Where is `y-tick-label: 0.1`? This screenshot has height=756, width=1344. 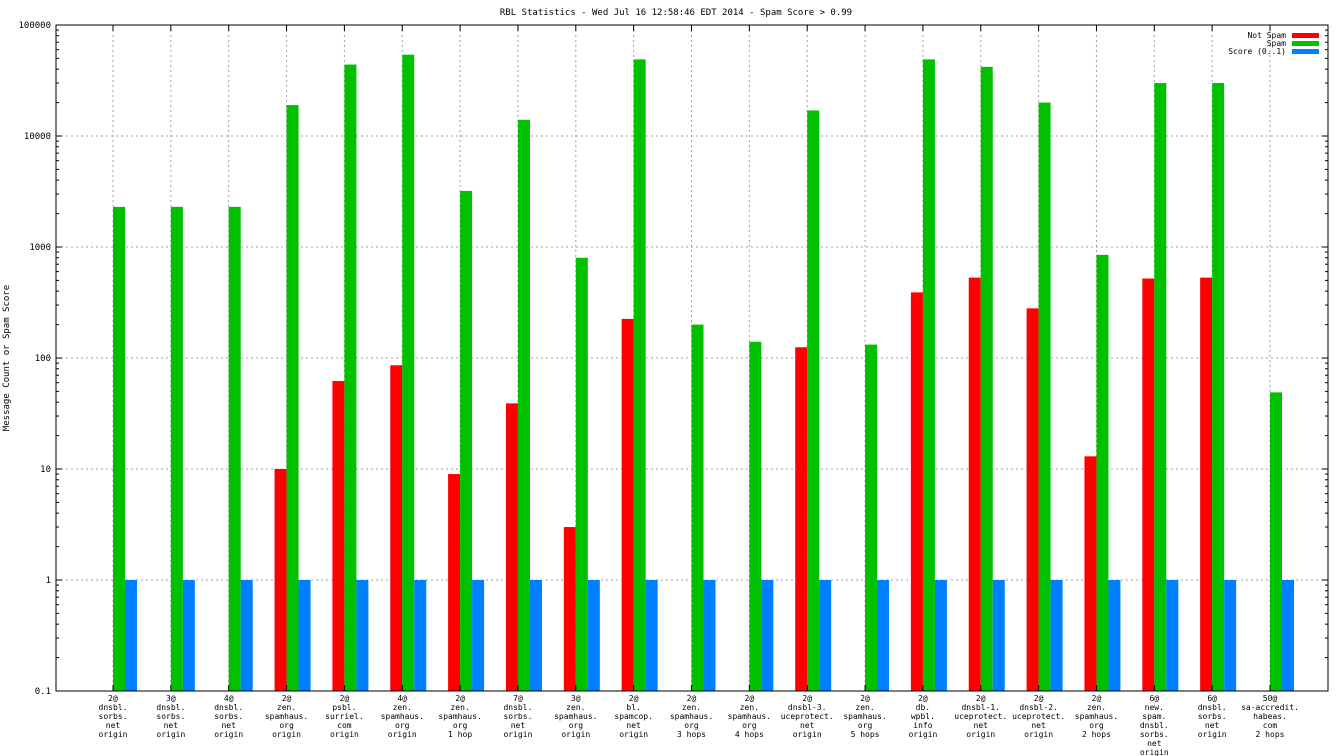 y-tick-label: 0.1 is located at coordinates (43, 692).